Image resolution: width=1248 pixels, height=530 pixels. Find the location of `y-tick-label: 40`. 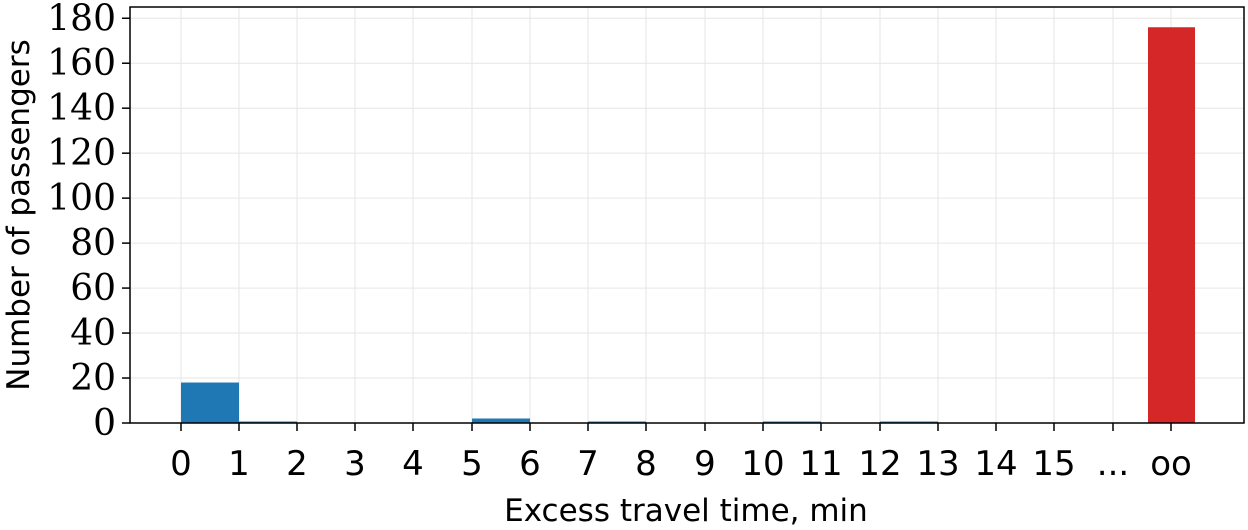

y-tick-label: 40 is located at coordinates (93, 333).